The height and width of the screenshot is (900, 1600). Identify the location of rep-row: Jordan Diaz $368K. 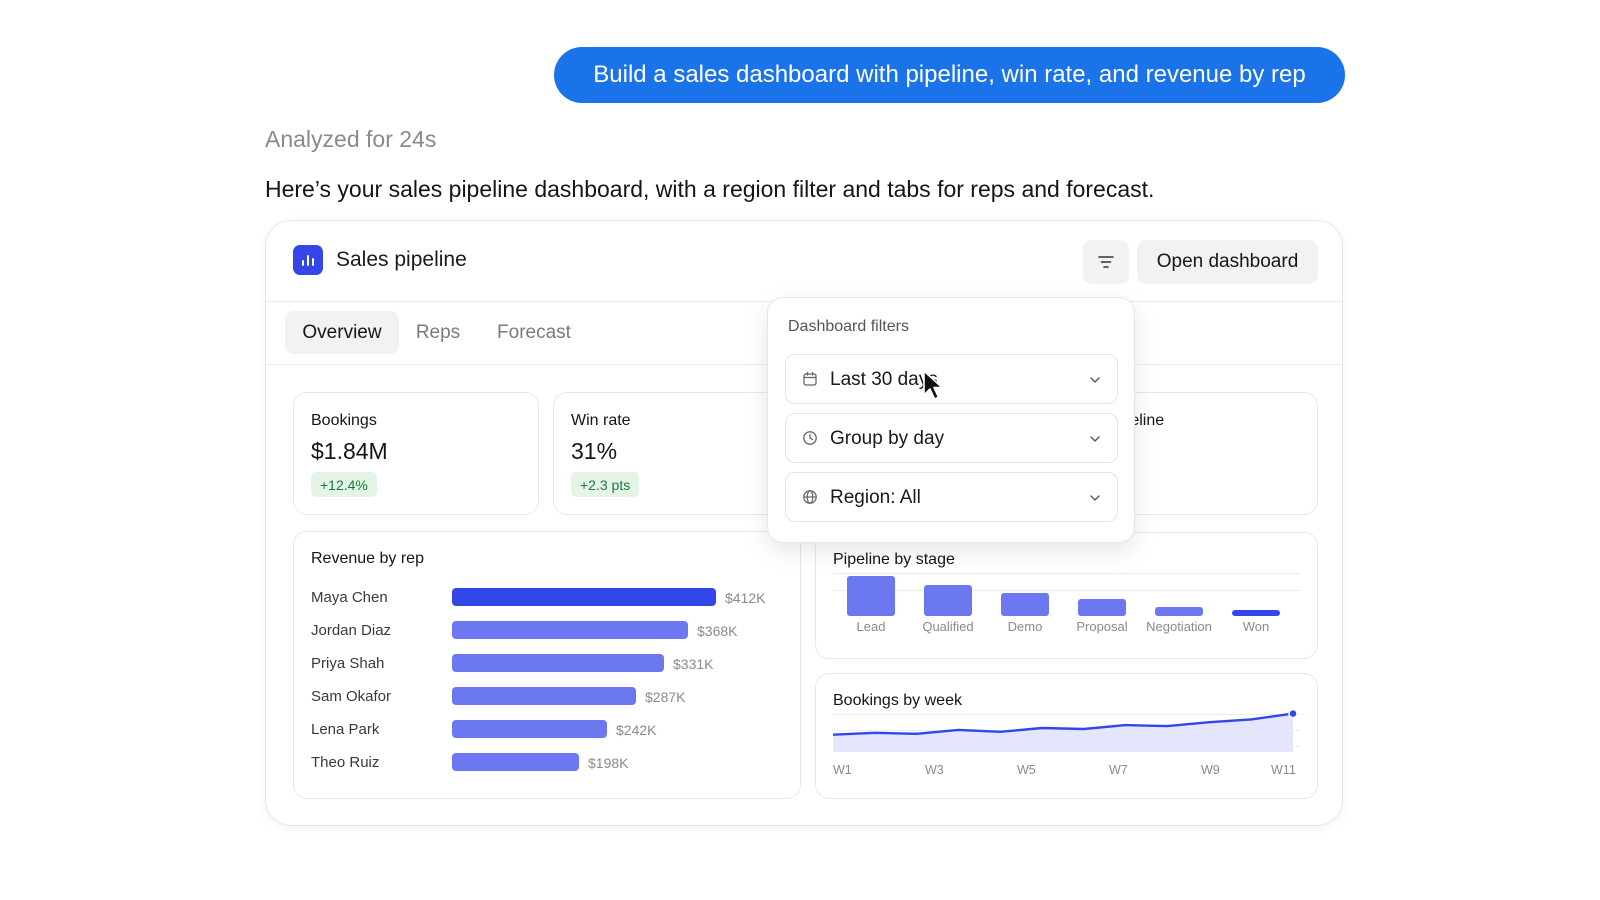
(547, 631).